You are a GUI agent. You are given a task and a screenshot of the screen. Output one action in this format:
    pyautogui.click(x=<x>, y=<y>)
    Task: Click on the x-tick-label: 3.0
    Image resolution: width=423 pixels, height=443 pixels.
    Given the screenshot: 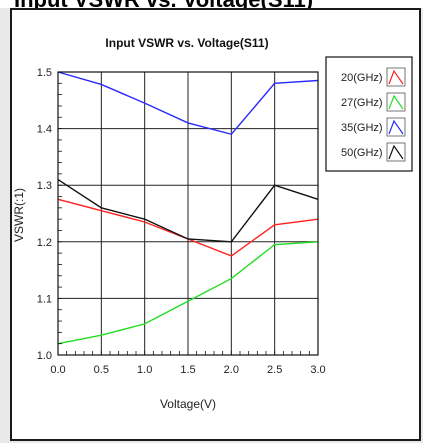 What is the action you would take?
    pyautogui.click(x=317, y=370)
    